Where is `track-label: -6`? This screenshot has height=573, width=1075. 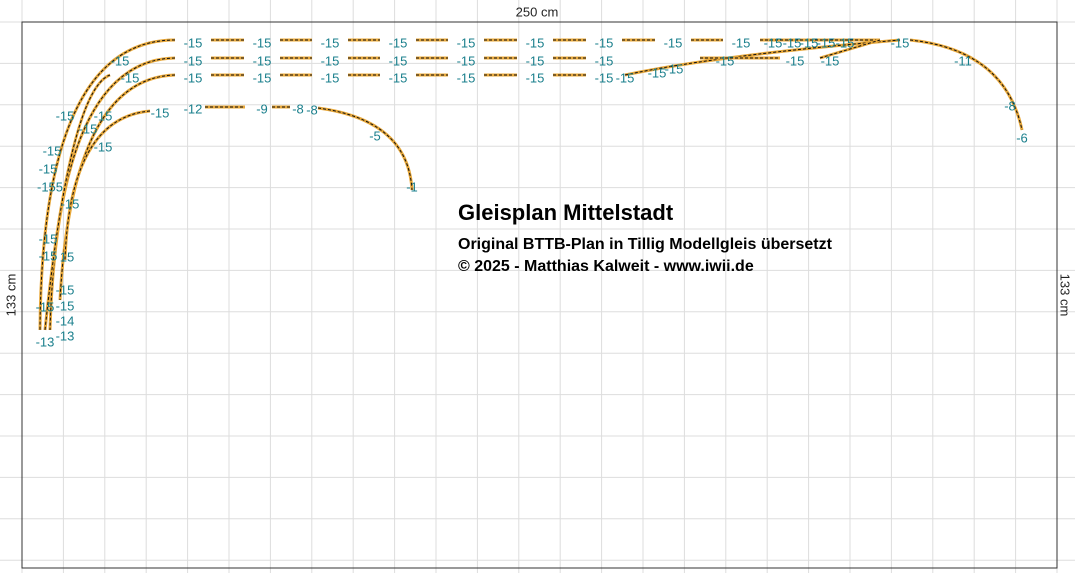
track-label: -6 is located at coordinates (1022, 137).